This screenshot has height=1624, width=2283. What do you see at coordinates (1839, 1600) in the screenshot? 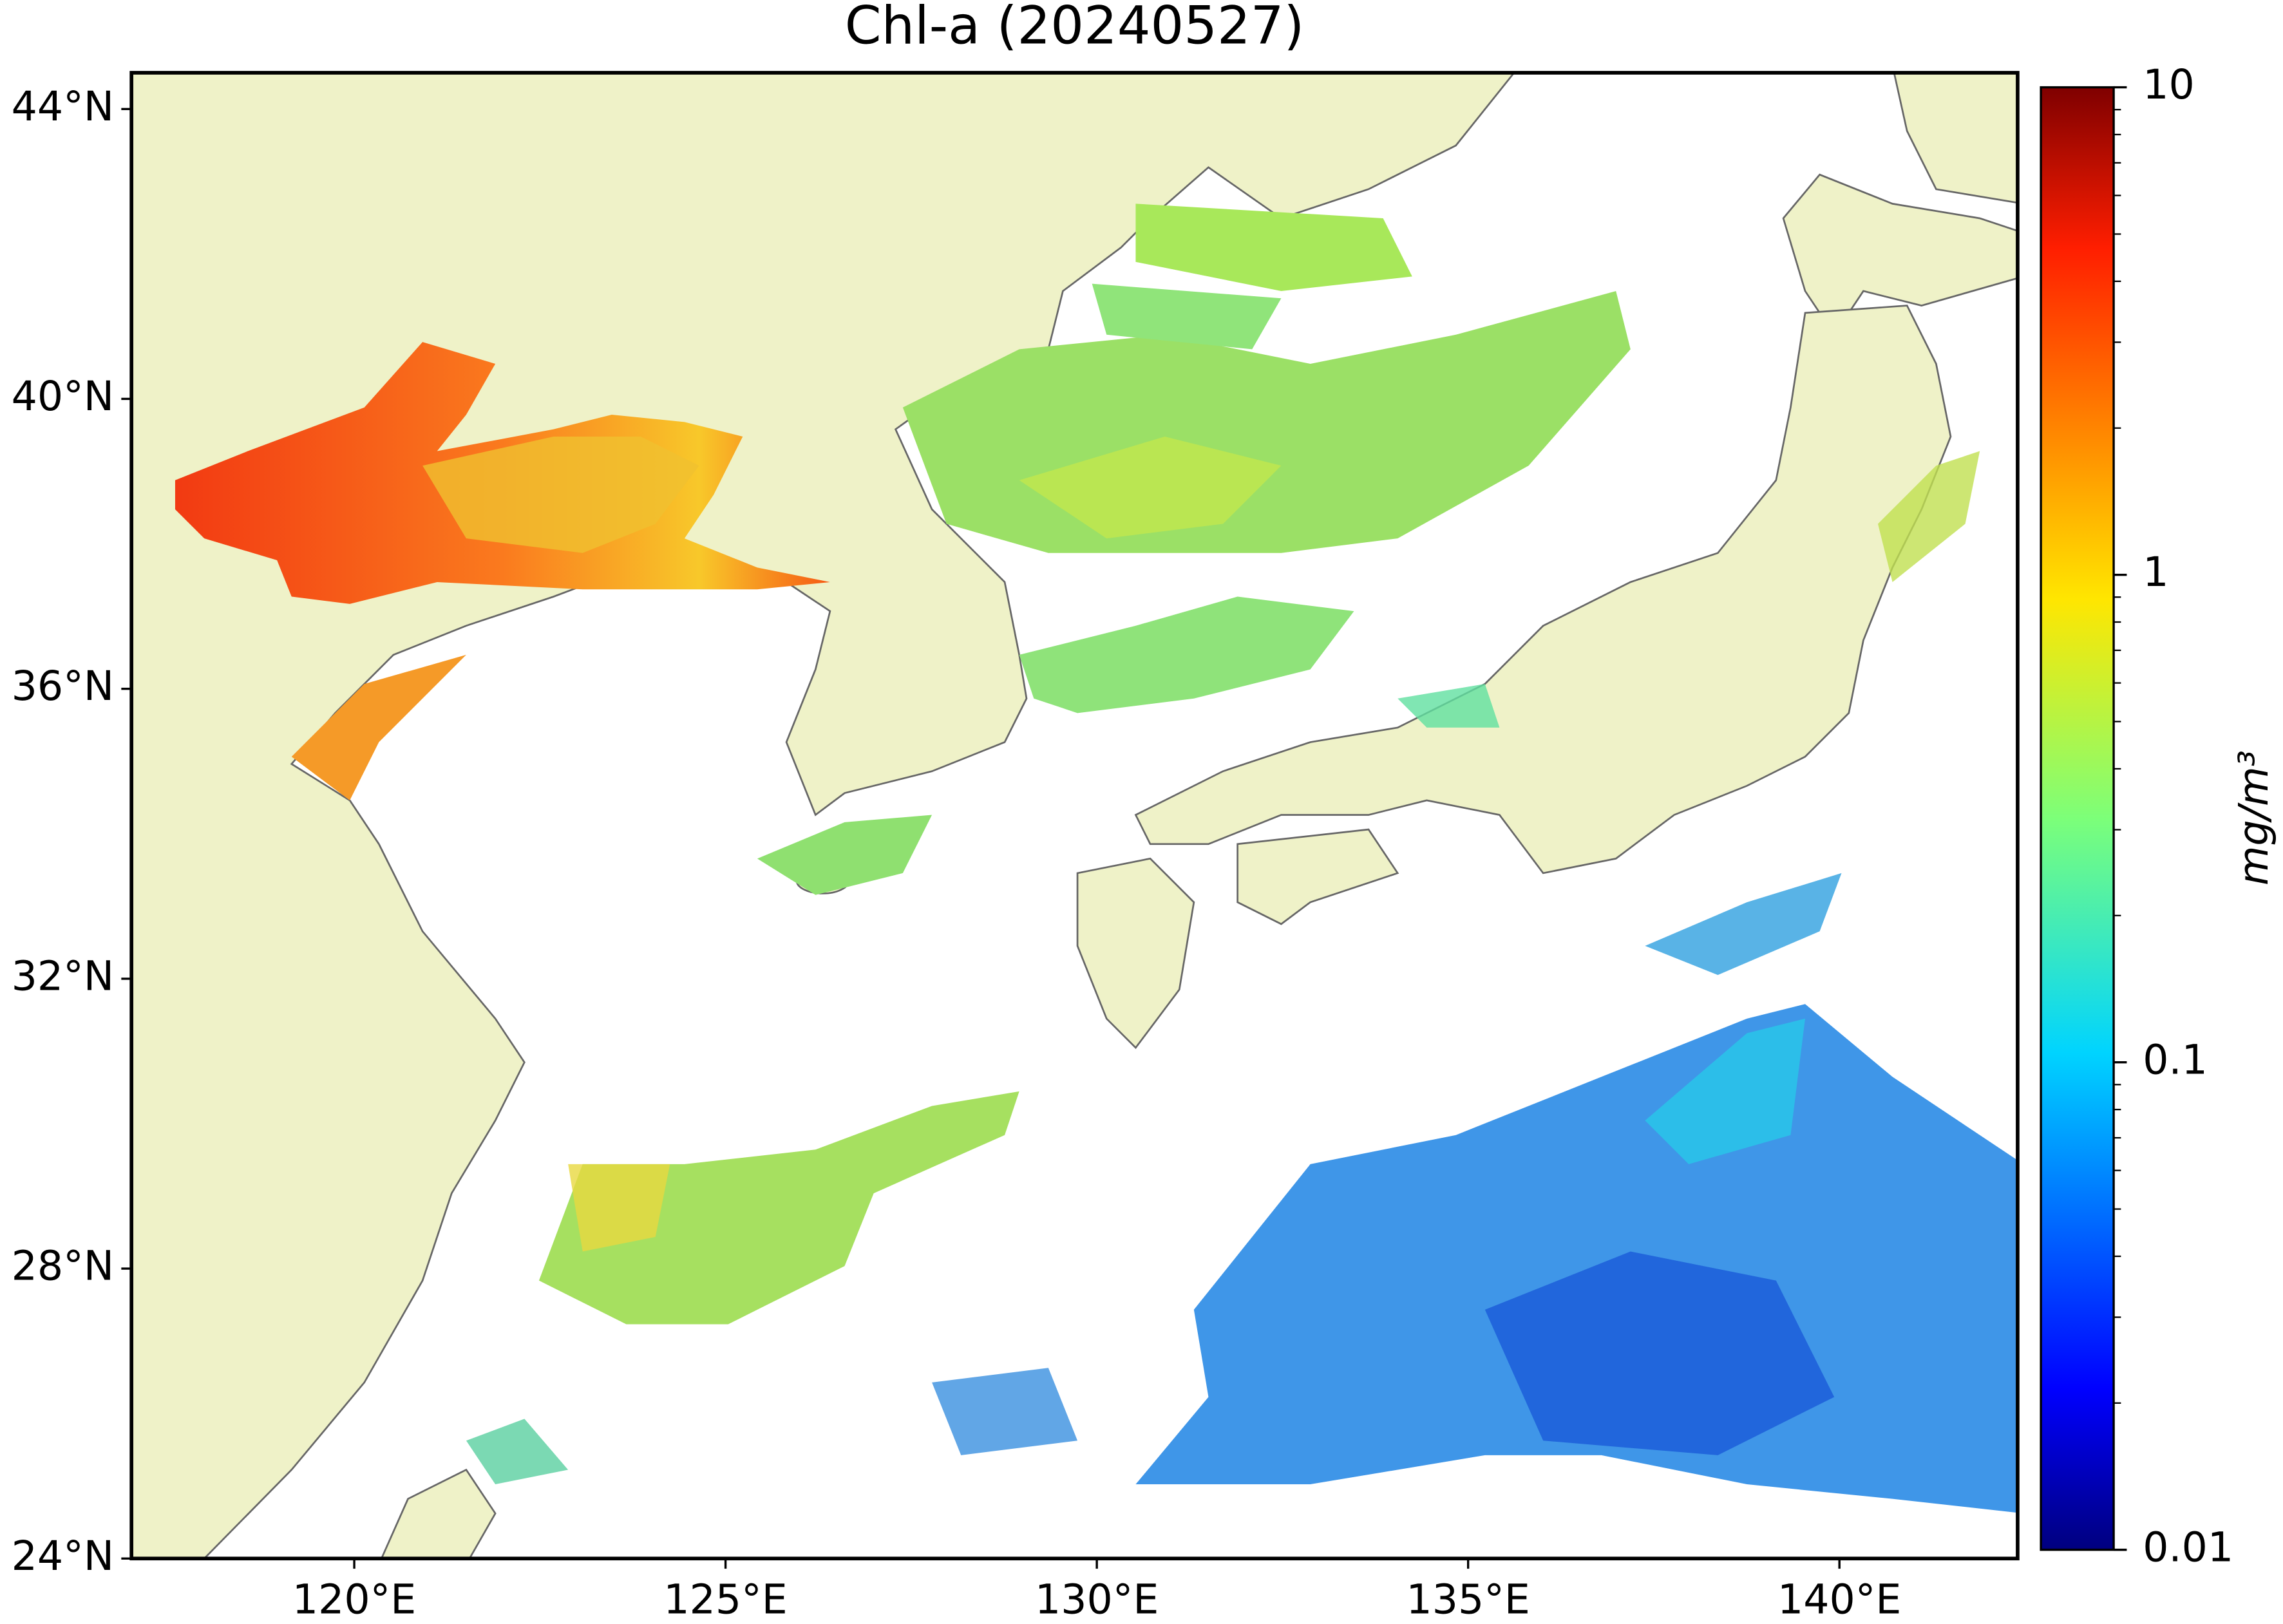
I see `x-tick-label: 140°E` at bounding box center [1839, 1600].